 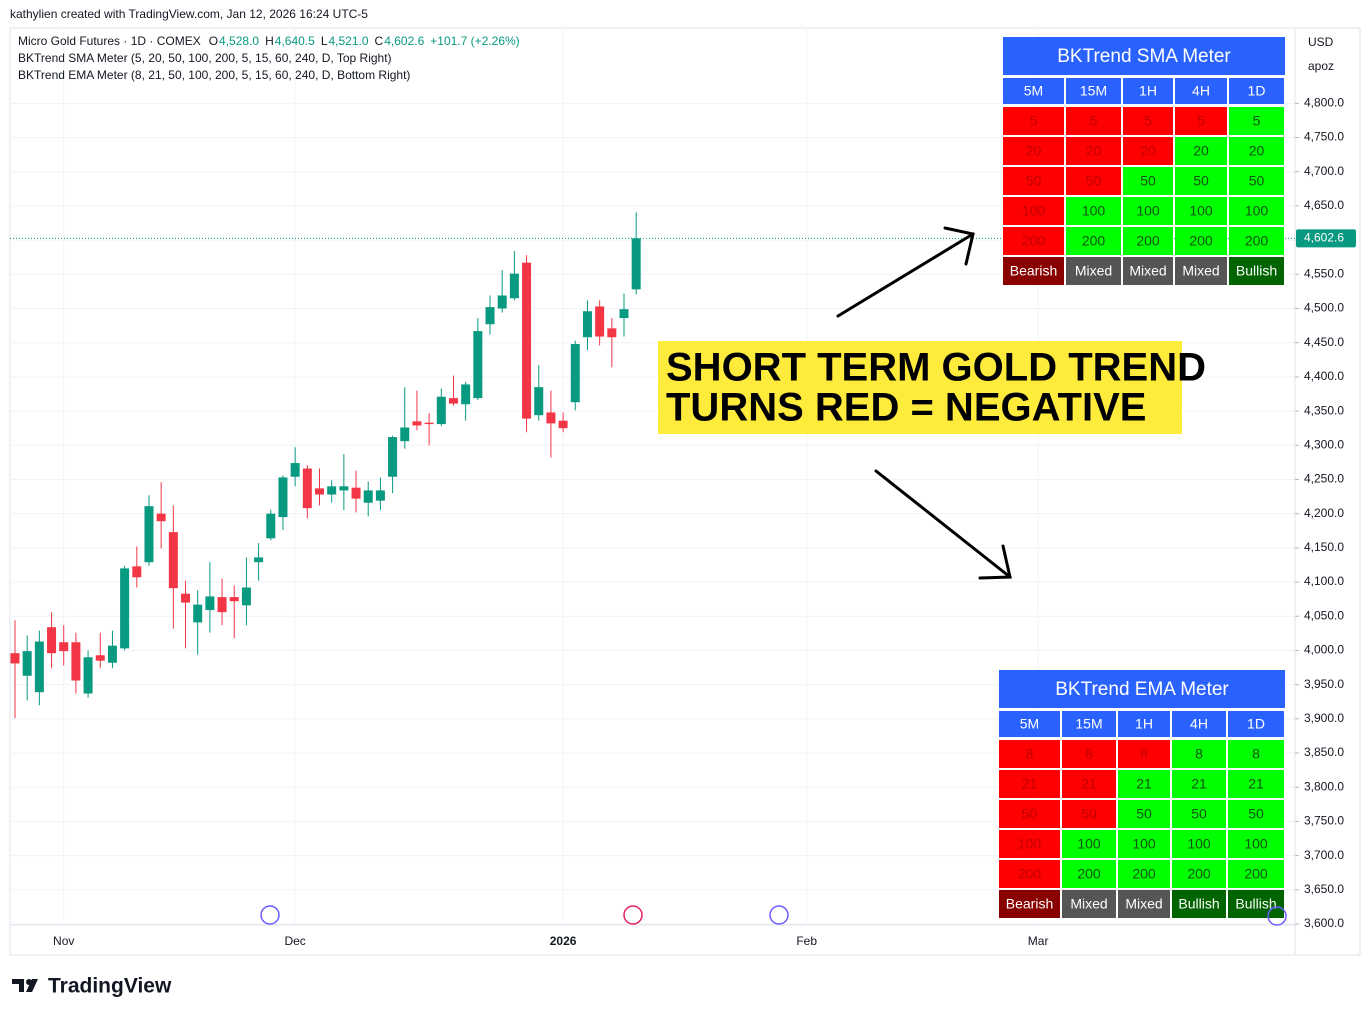 I want to click on last-price-label: 4,602.6, so click(x=1324, y=238).